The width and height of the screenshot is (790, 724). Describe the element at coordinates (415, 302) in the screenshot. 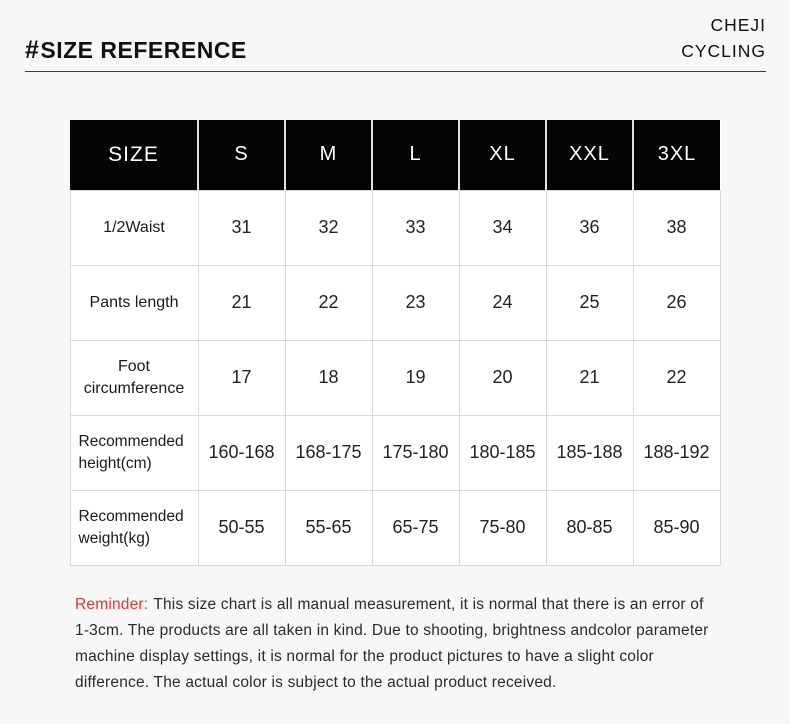

I see `table-cell: 23` at that location.